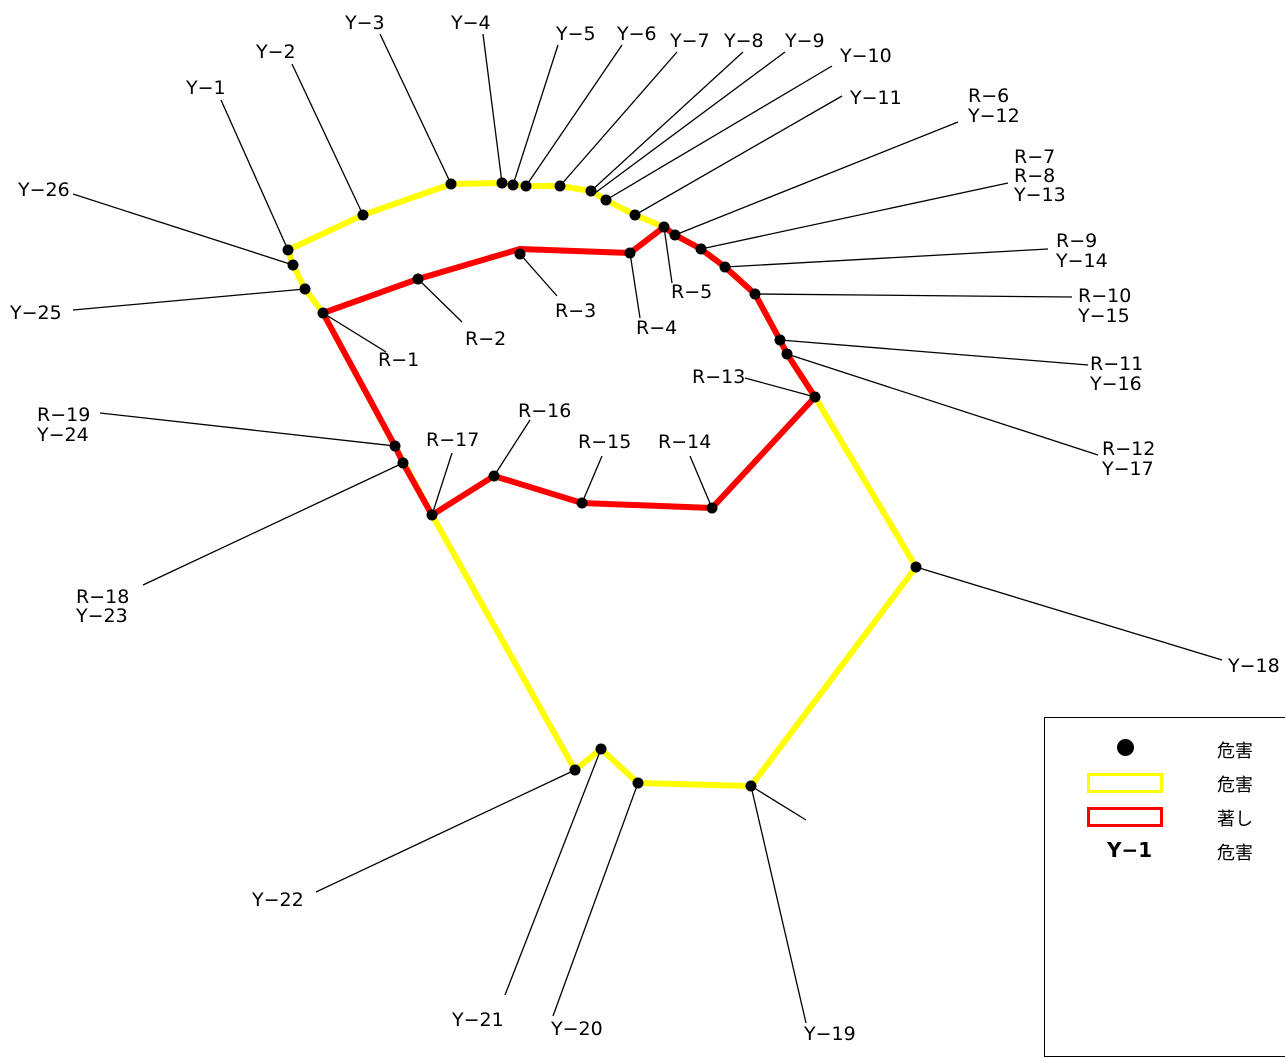 This screenshot has width=1285, height=1057. Describe the element at coordinates (1103, 316) in the screenshot. I see `label-y15: Y−15` at that location.